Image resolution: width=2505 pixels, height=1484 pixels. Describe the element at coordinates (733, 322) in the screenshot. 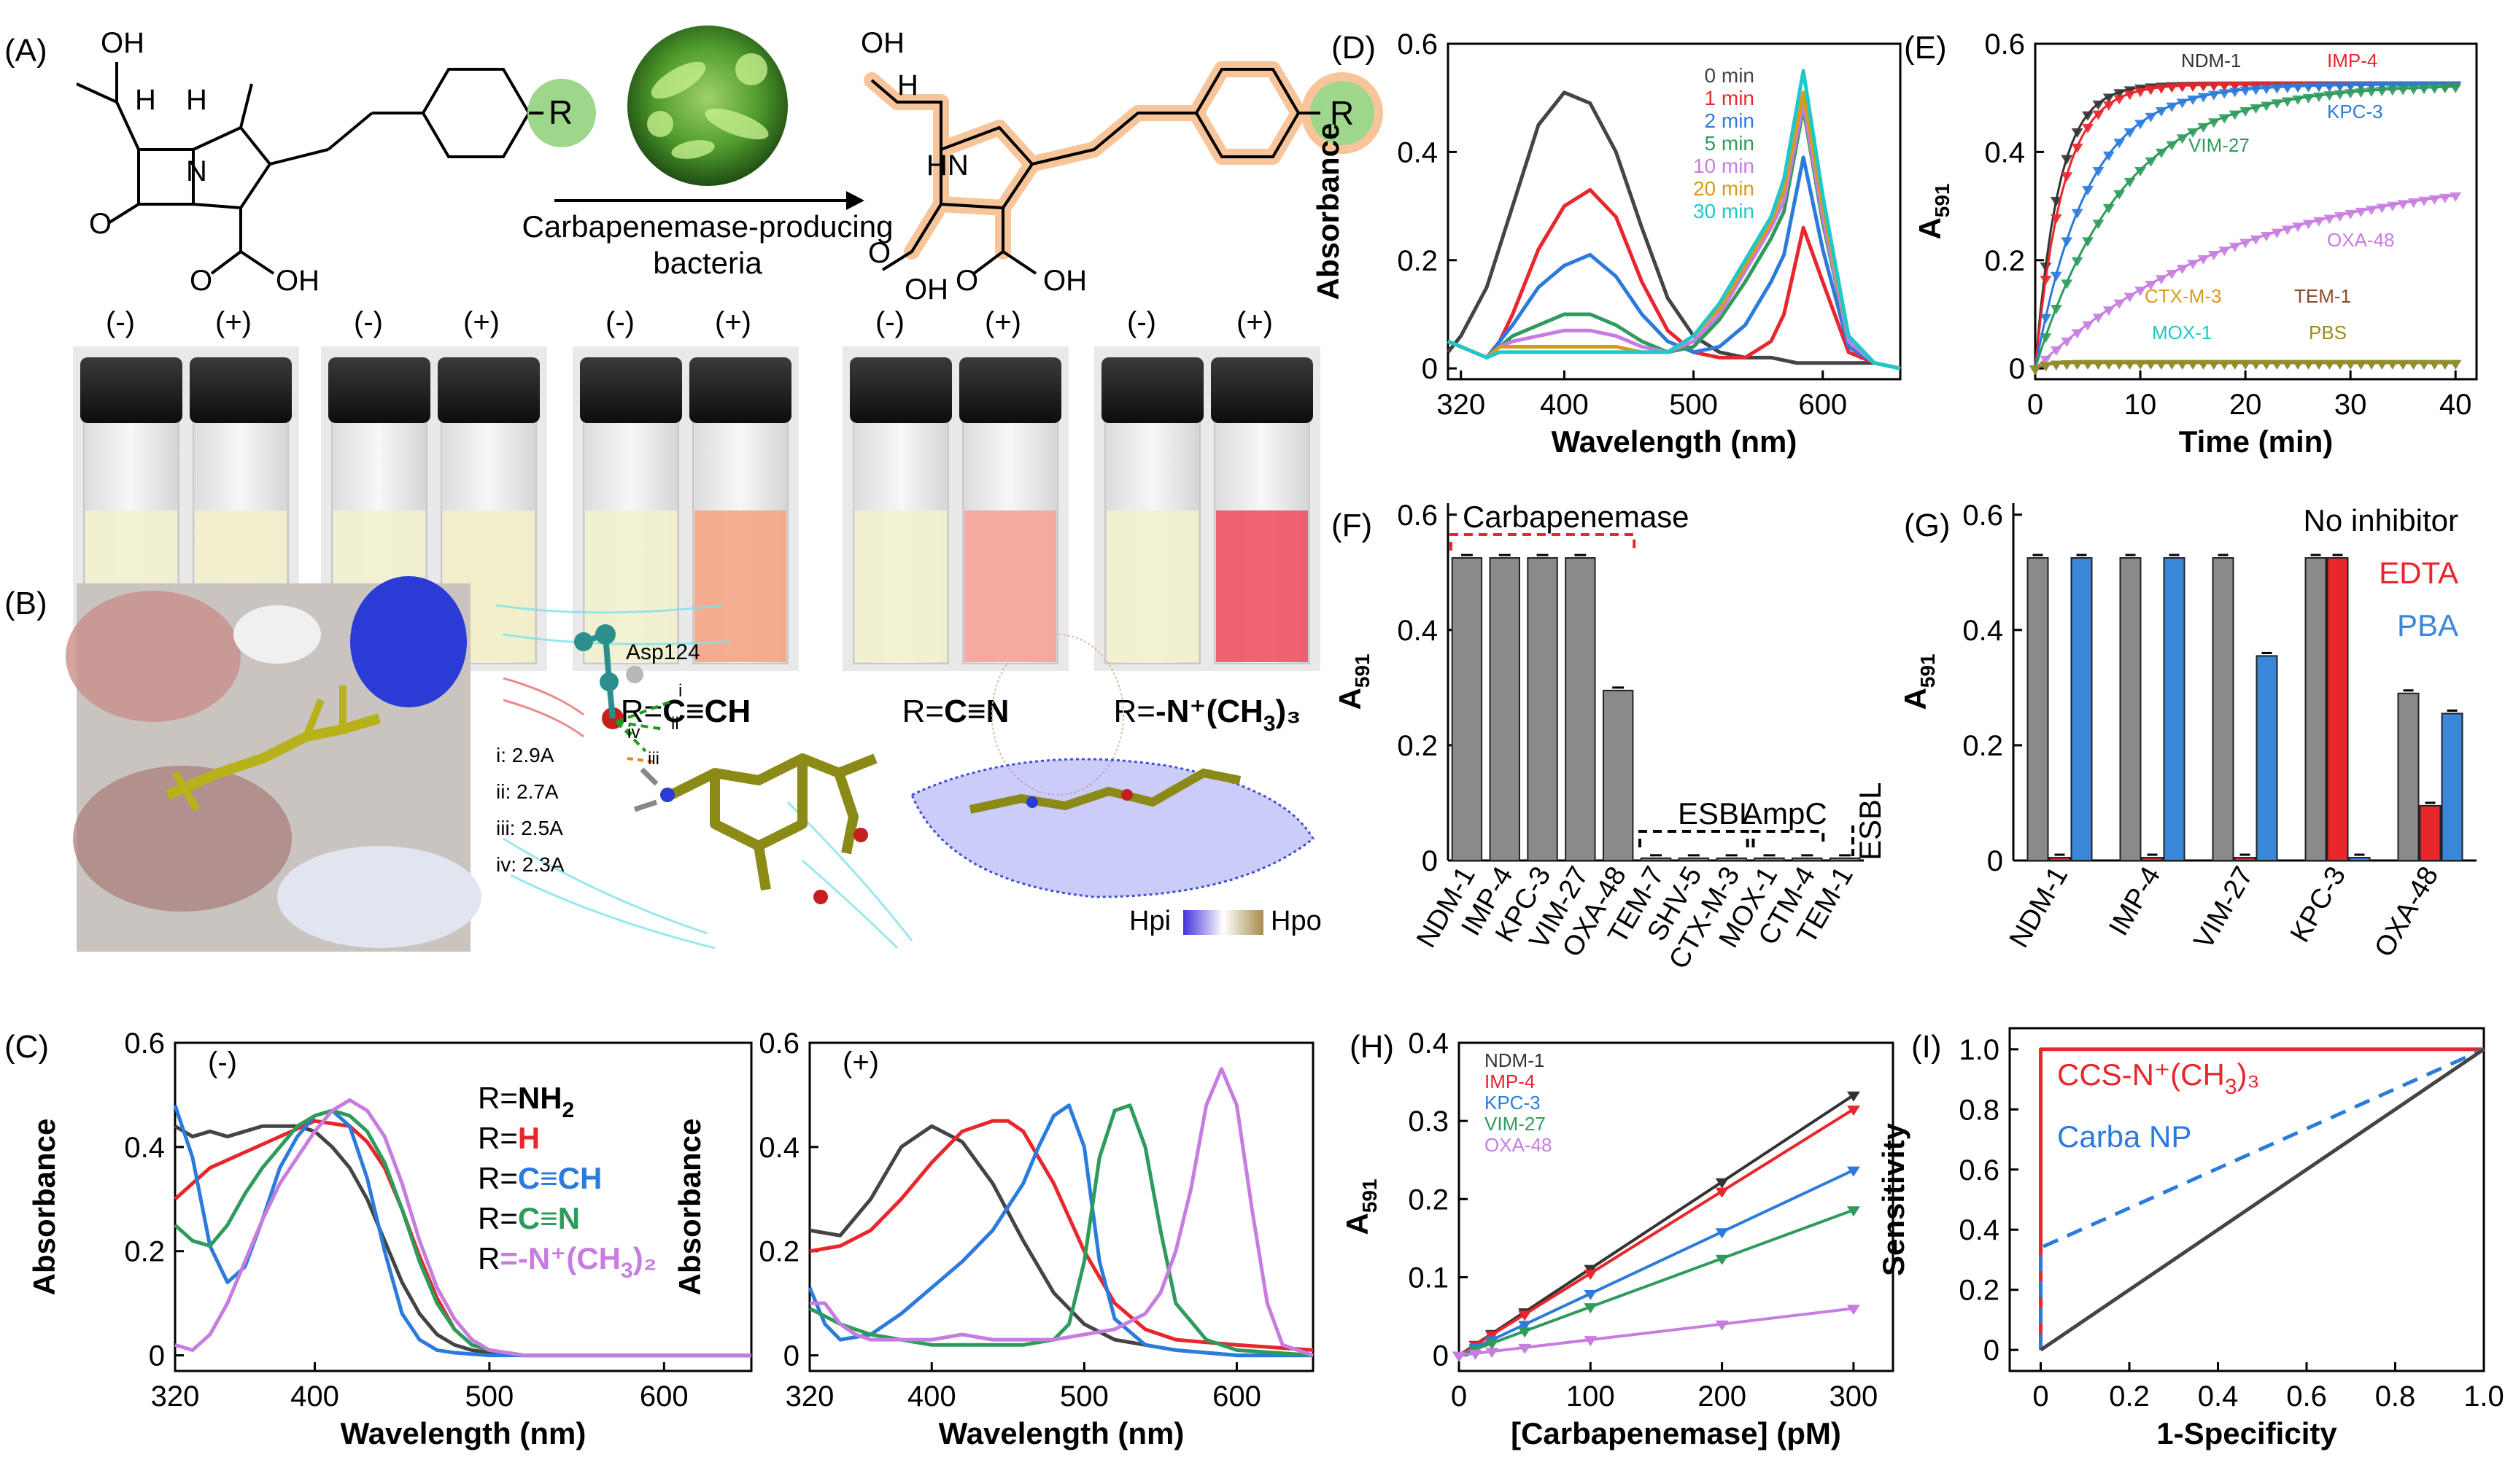

I see `vial-plus-label: (+)` at that location.